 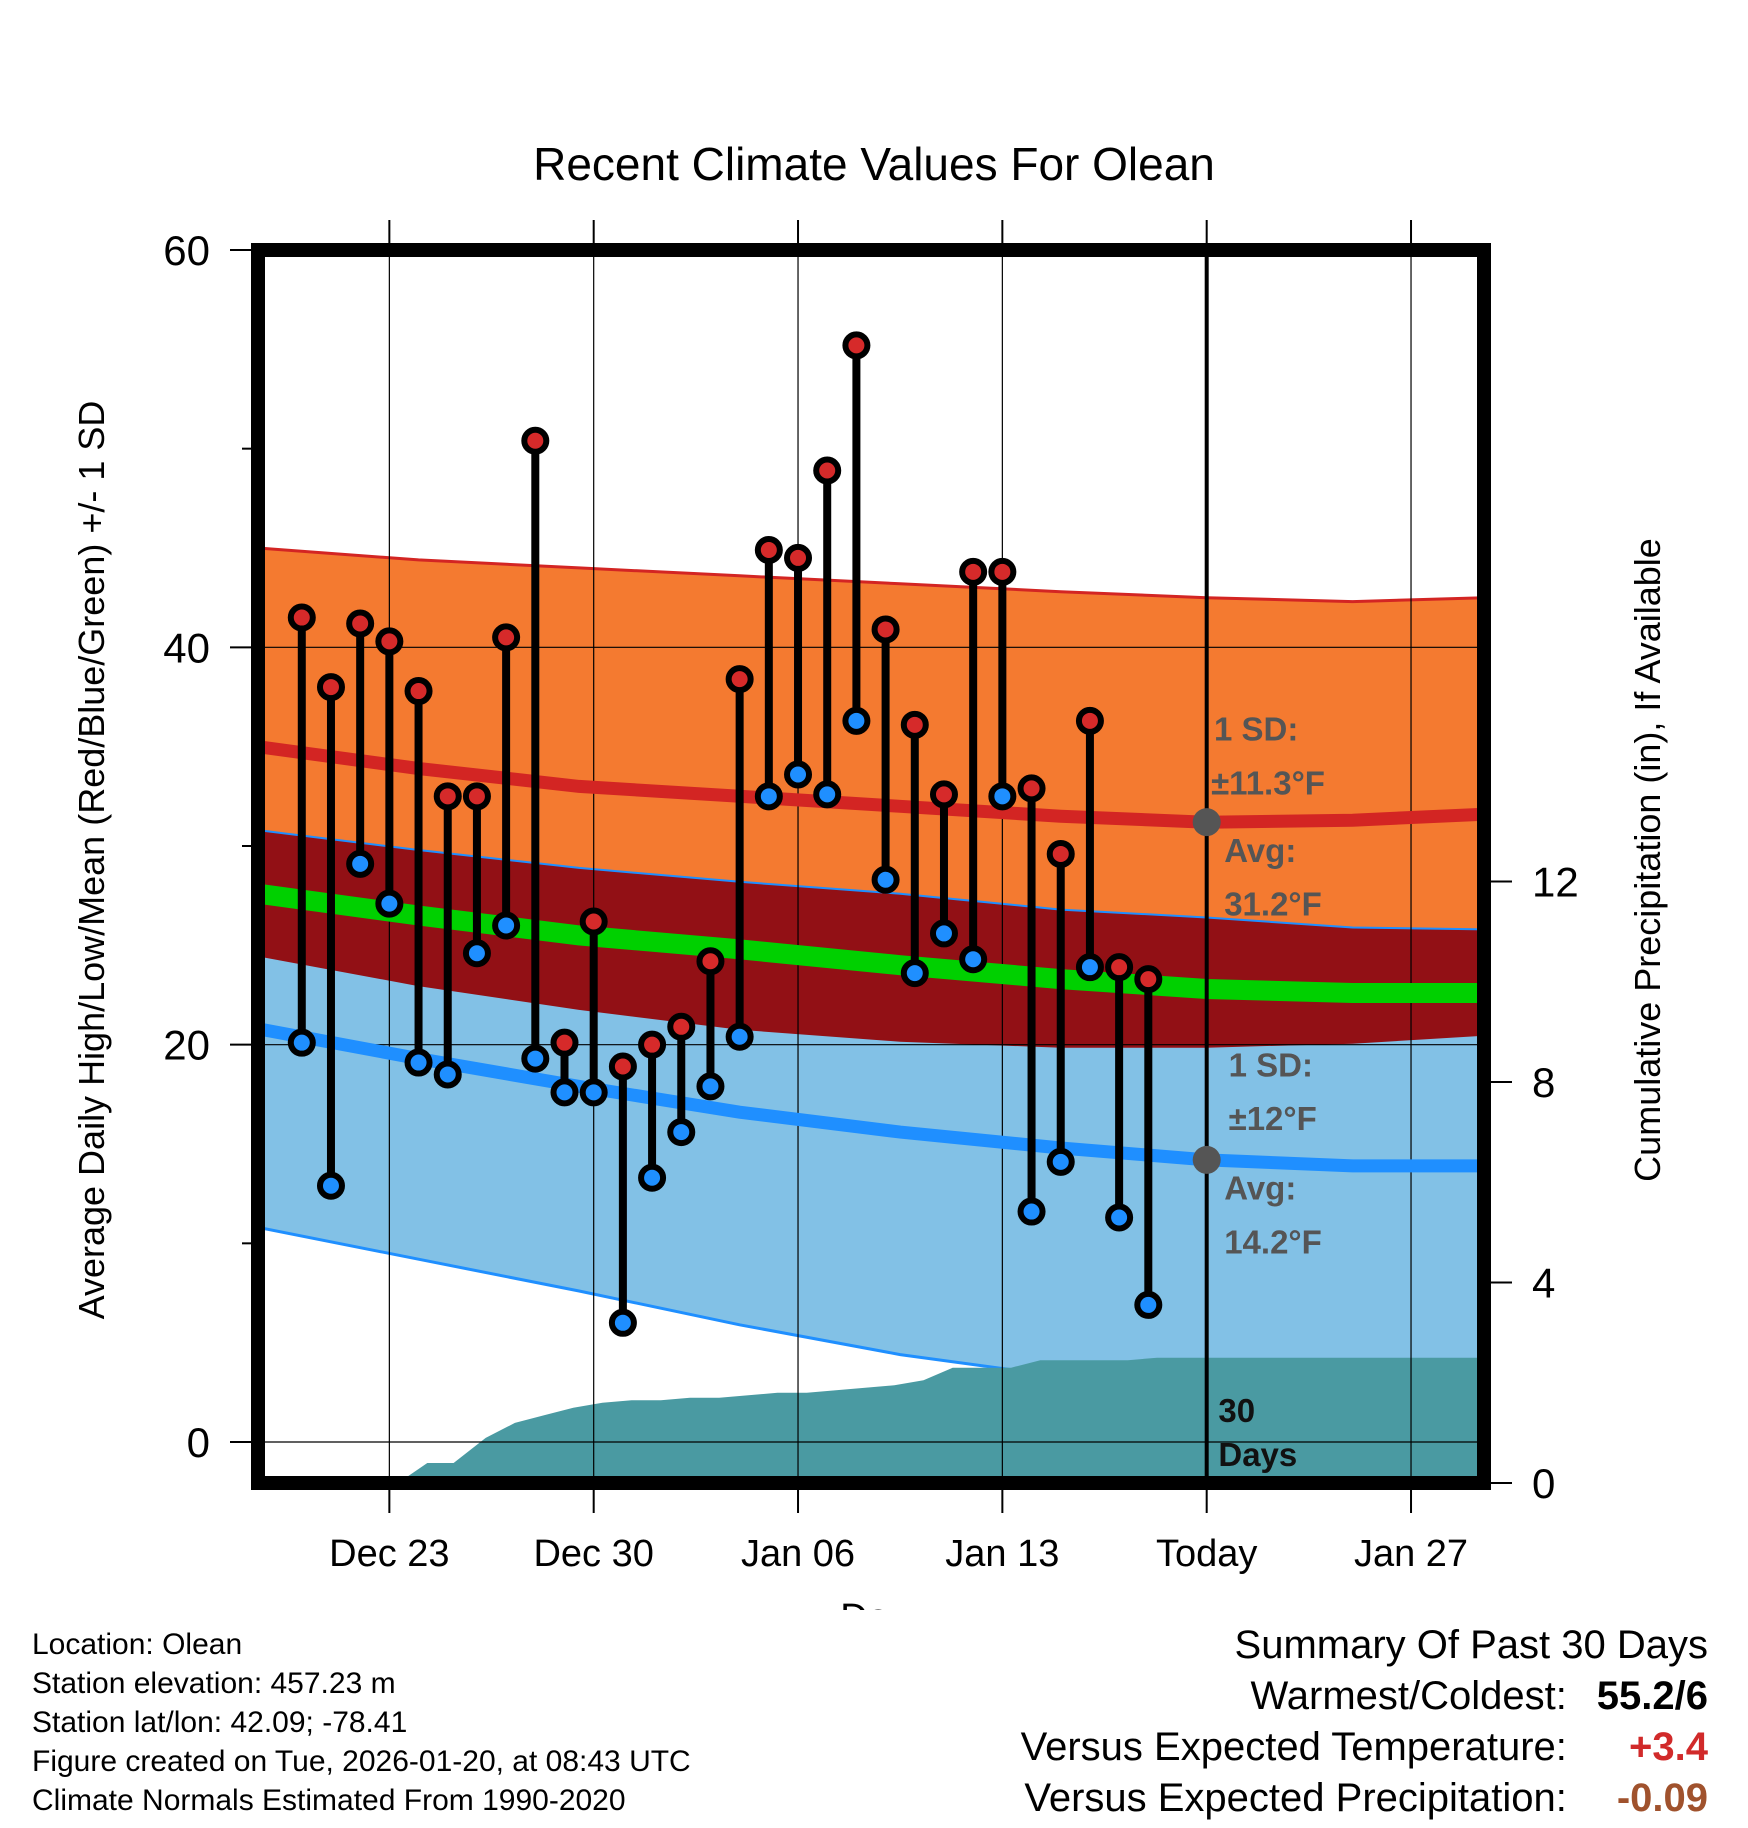 I want to click on summary-precip-row: Versus Expected Precipitation: -0.09, so click(x=1364, y=1798).